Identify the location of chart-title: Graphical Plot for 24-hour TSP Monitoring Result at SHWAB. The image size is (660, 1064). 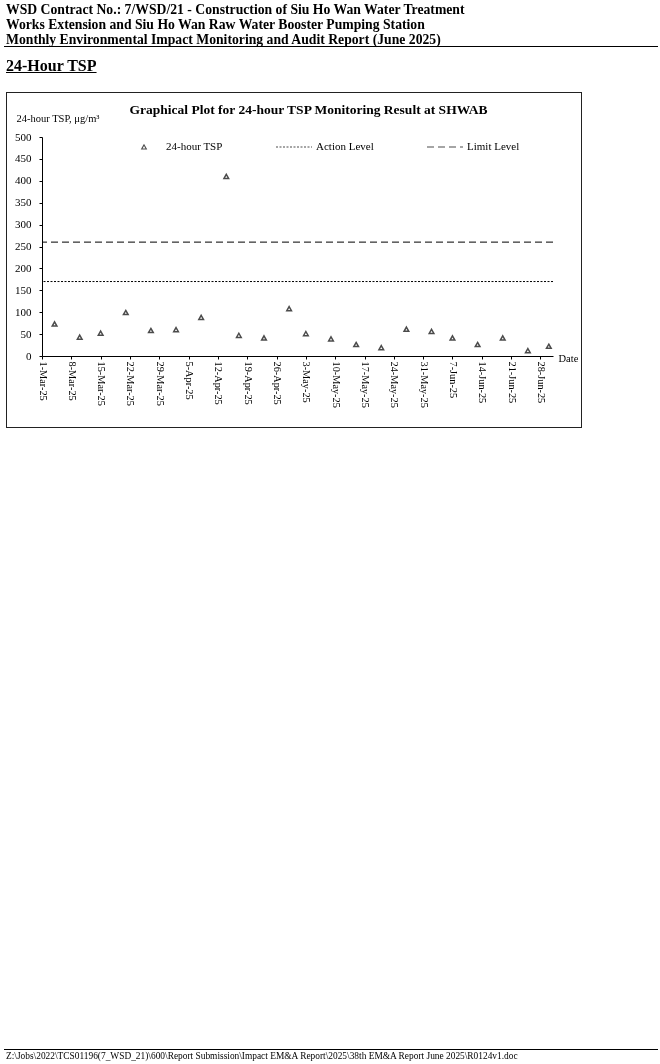
(308, 109).